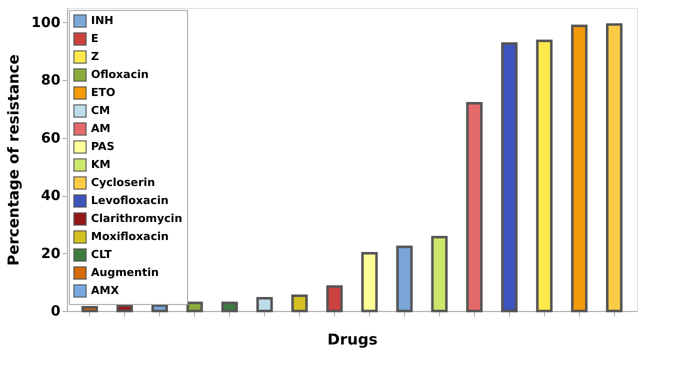 The image size is (685, 389). What do you see at coordinates (103, 146) in the screenshot?
I see `legend-label: PAS` at bounding box center [103, 146].